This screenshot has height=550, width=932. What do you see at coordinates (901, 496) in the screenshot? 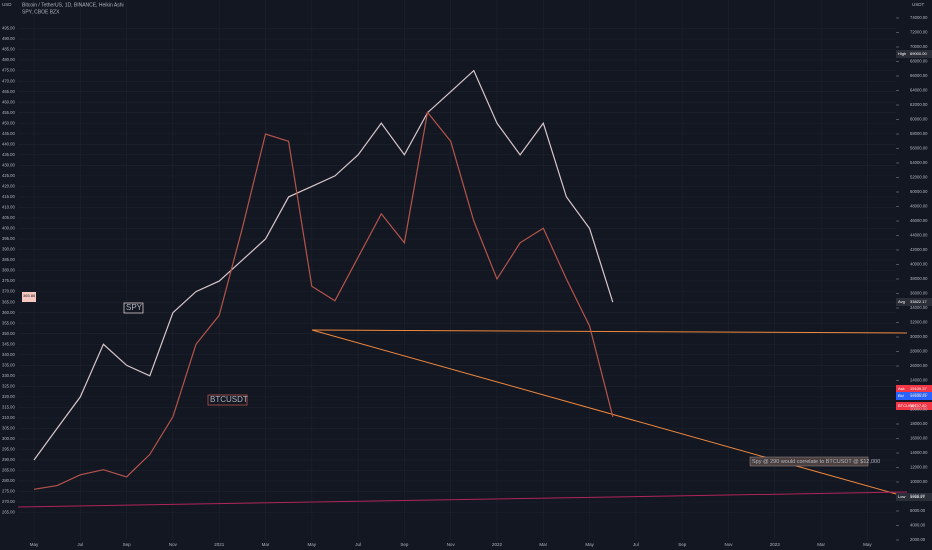
I see `price-label-name: Low` at bounding box center [901, 496].